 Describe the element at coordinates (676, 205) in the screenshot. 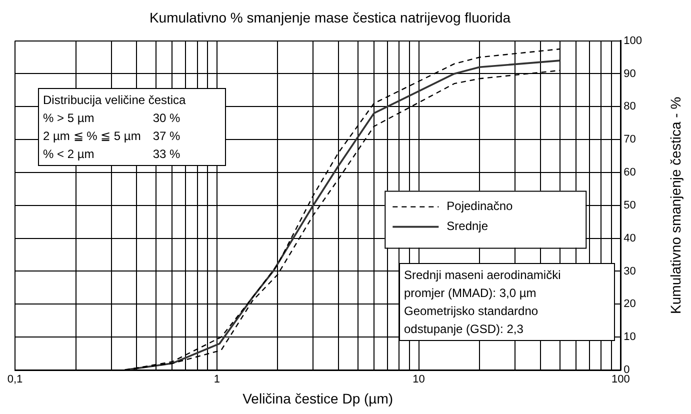

I see `y-axis-title: Kumulativno smanjenje čestica - %` at that location.